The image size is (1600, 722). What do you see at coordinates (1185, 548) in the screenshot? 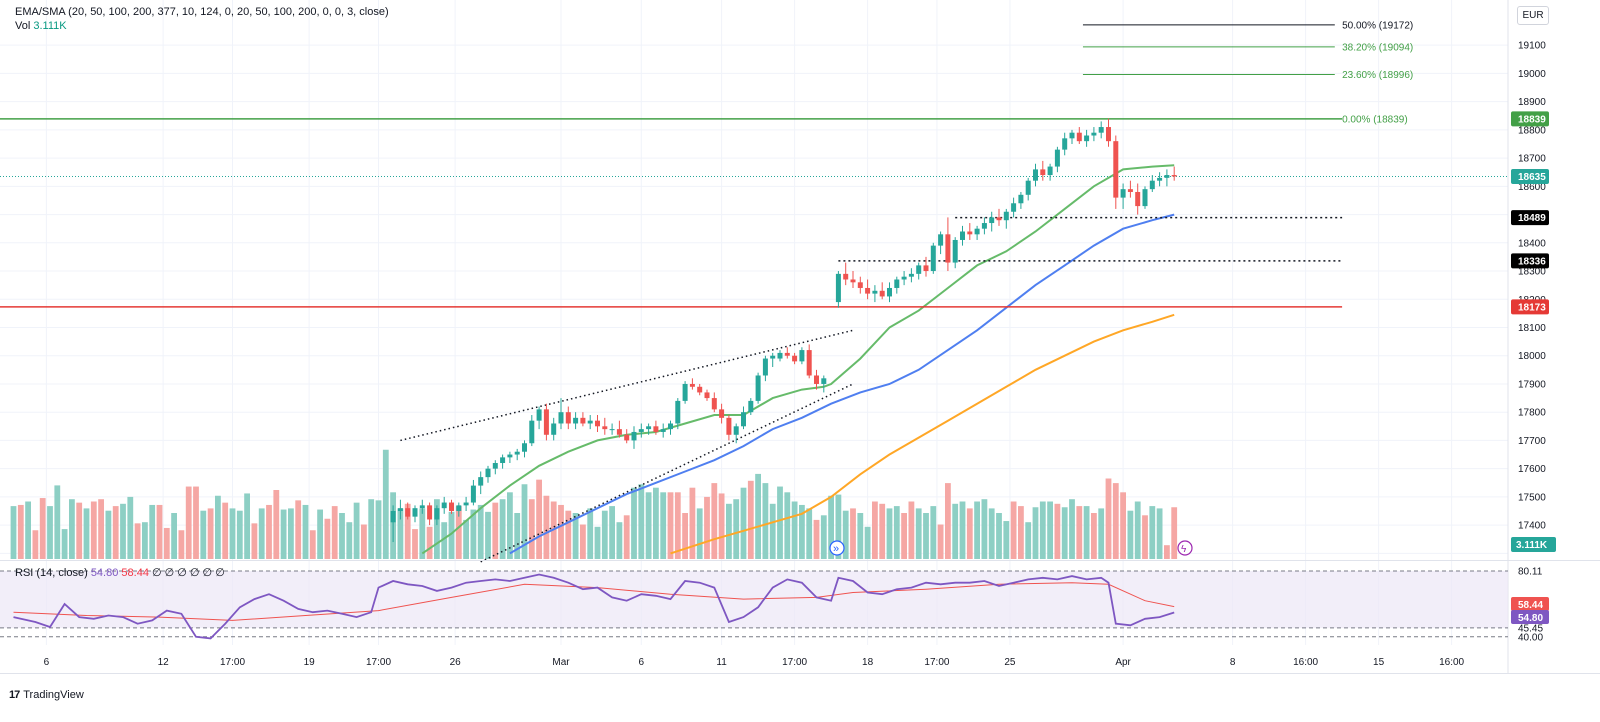
I see `event-marker-icon` at bounding box center [1185, 548].